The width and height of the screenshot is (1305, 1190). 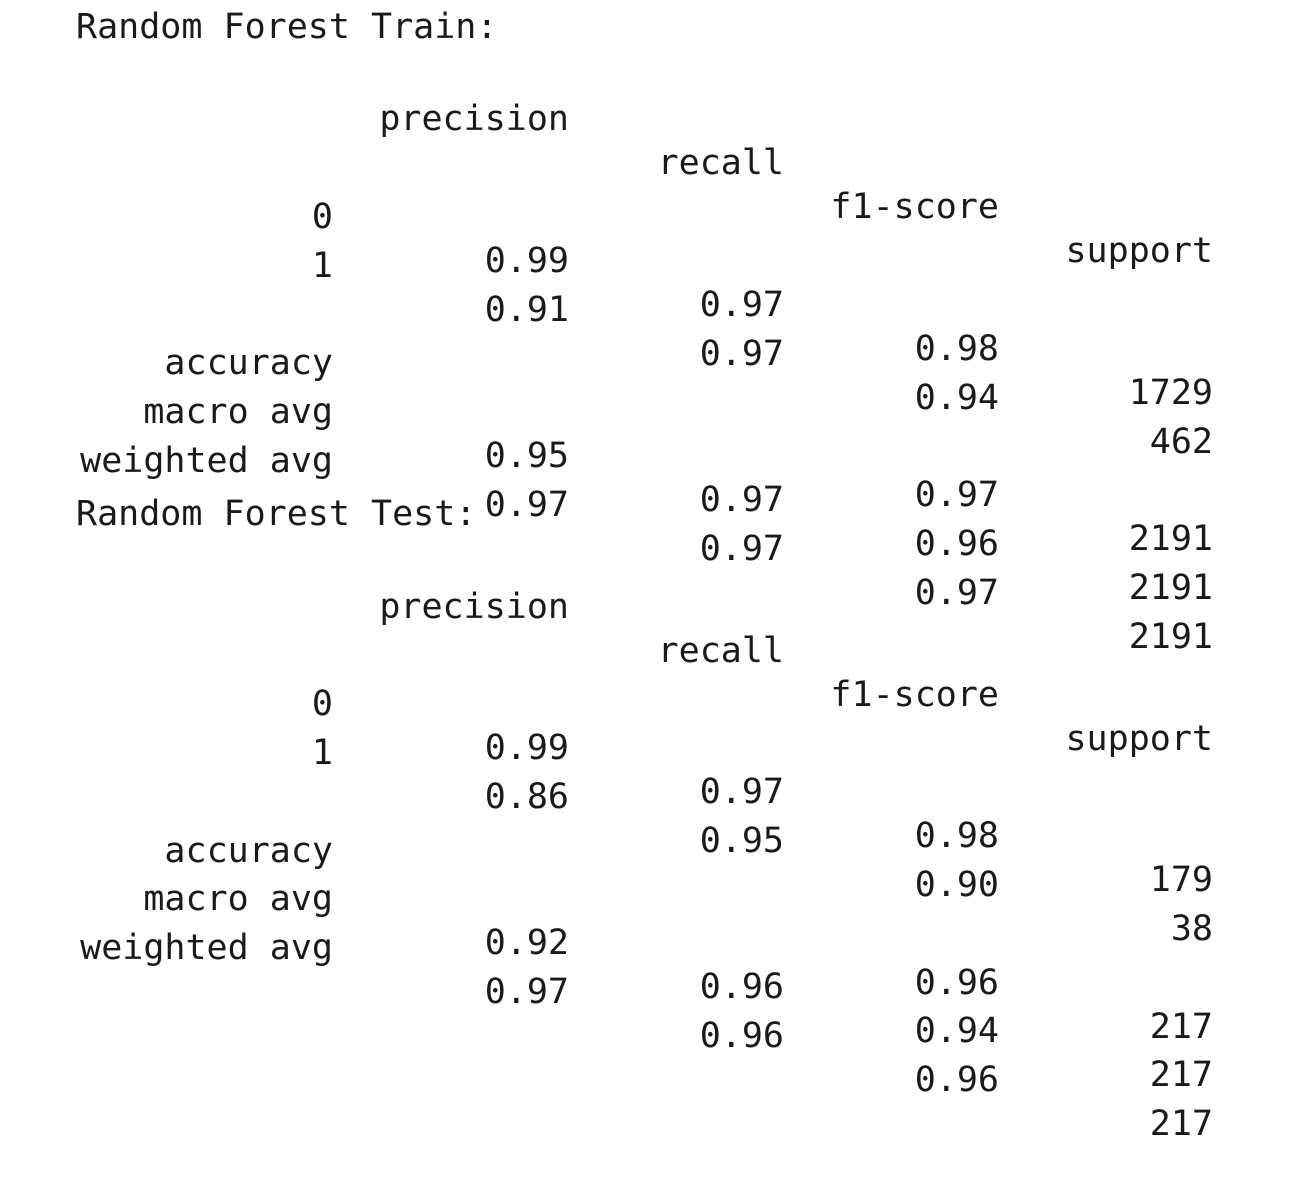 What do you see at coordinates (276, 514) in the screenshot?
I see `report-title: Random Forest Test:` at bounding box center [276, 514].